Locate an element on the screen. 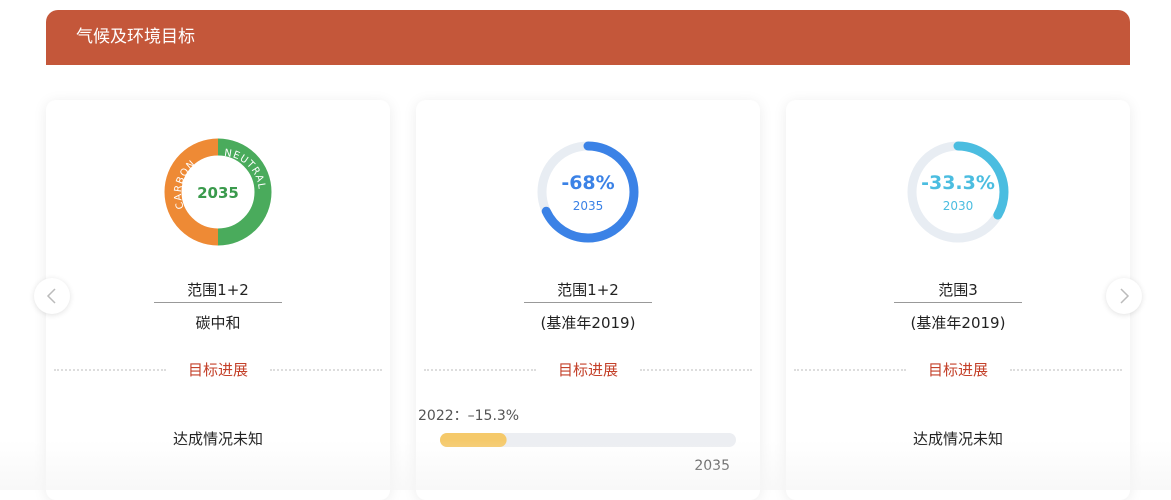  badge-year: 2035 is located at coordinates (218, 193).